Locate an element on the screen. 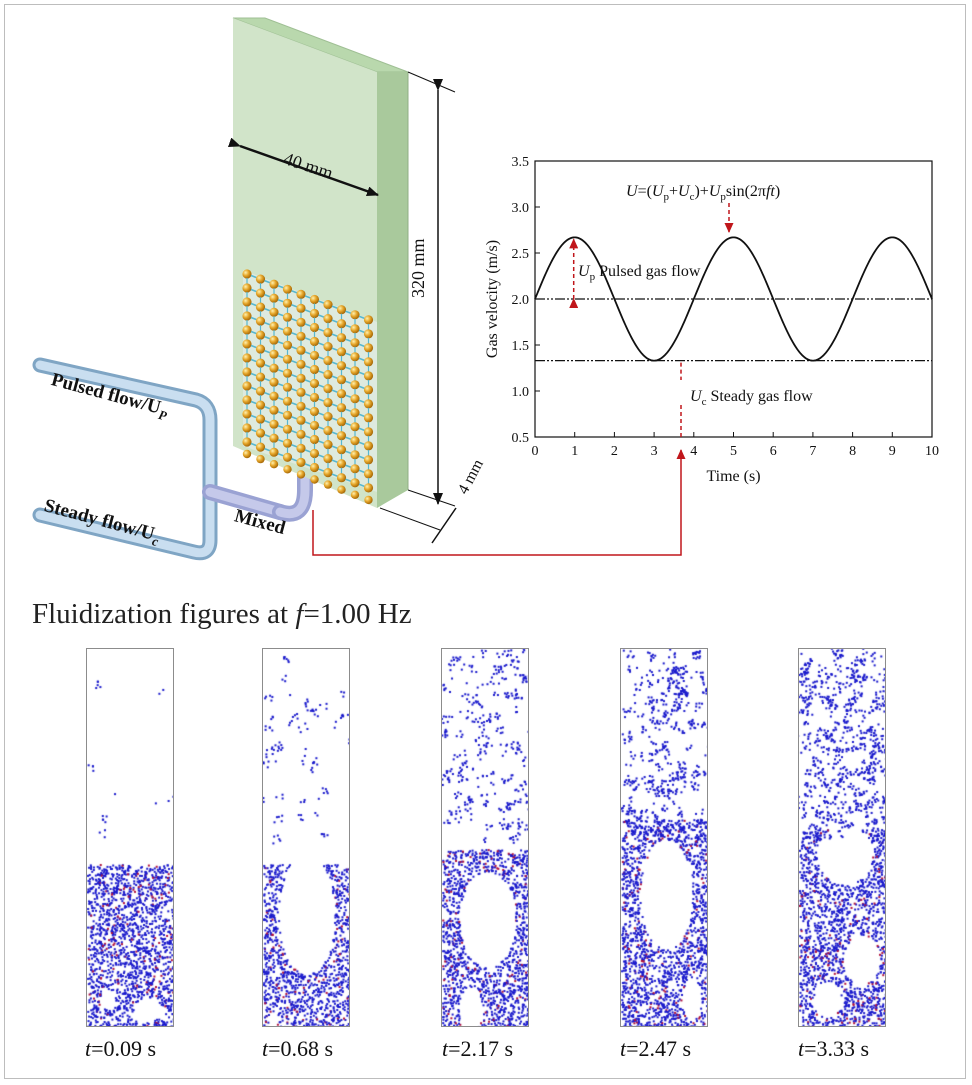 Image resolution: width=972 pixels, height=1085 pixels. x-tick-label: 0 is located at coordinates (535, 451).